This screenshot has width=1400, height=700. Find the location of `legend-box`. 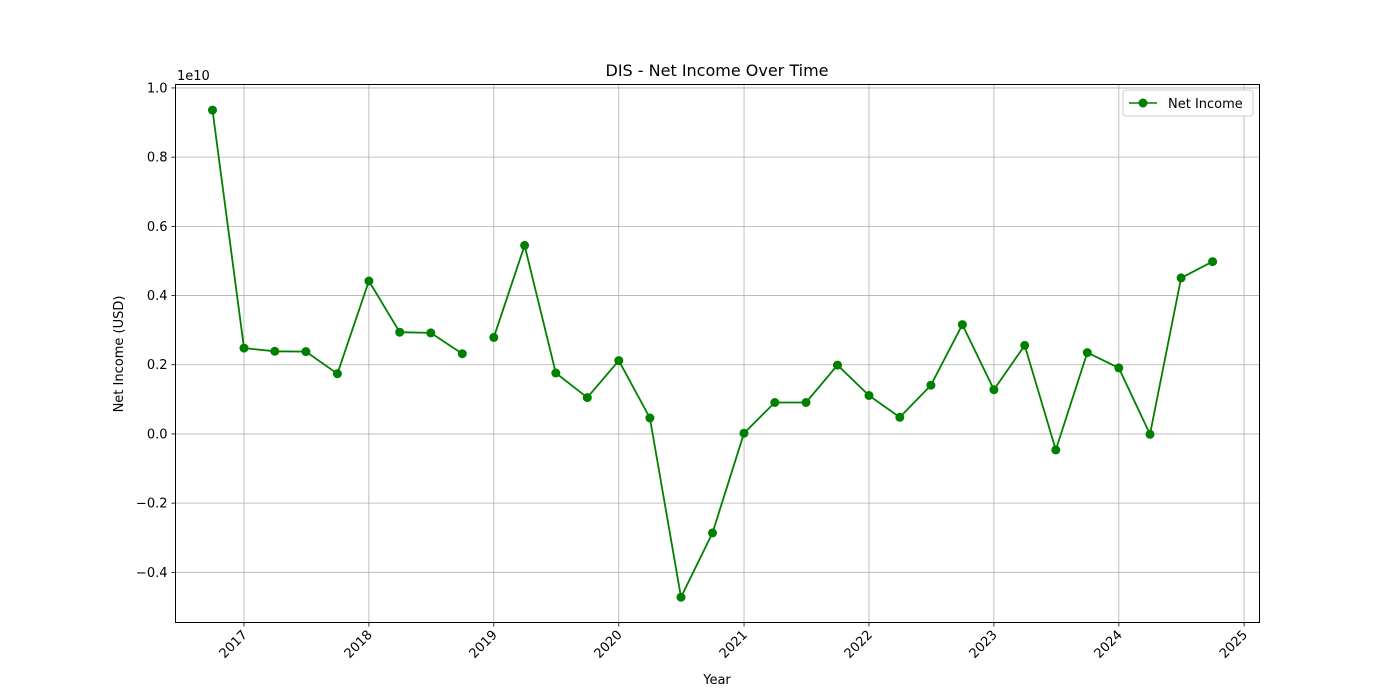

legend-box is located at coordinates (1188, 103).